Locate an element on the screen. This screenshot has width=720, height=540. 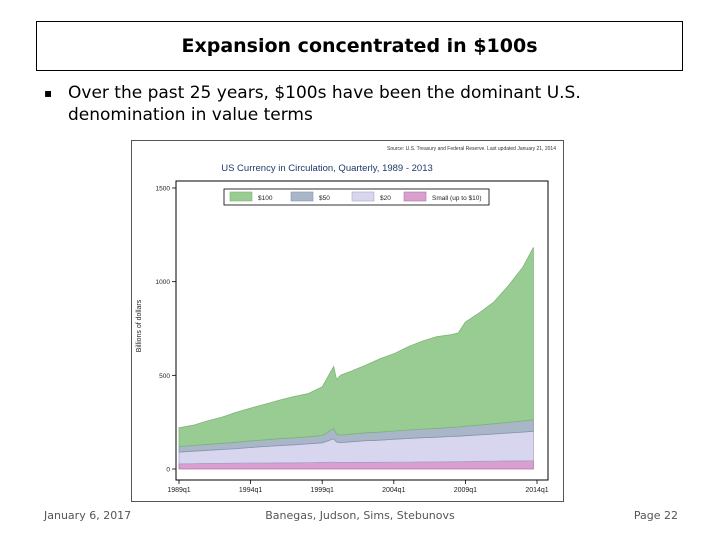
slide-title-box: Expansion concentrated in $100s is located at coordinates (359, 46).